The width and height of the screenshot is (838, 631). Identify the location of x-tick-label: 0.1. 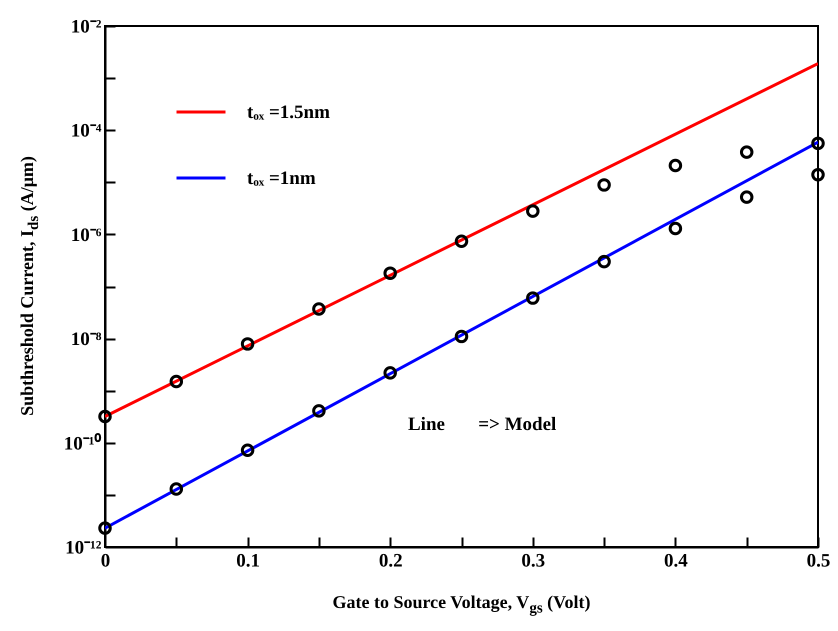
(248, 561).